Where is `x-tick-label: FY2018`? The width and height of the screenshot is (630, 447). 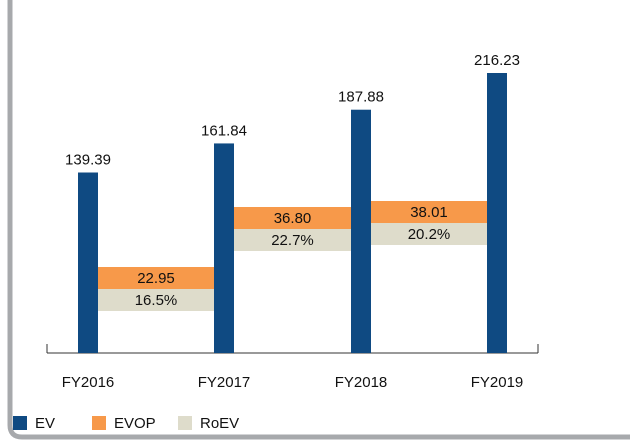 x-tick-label: FY2018 is located at coordinates (361, 382).